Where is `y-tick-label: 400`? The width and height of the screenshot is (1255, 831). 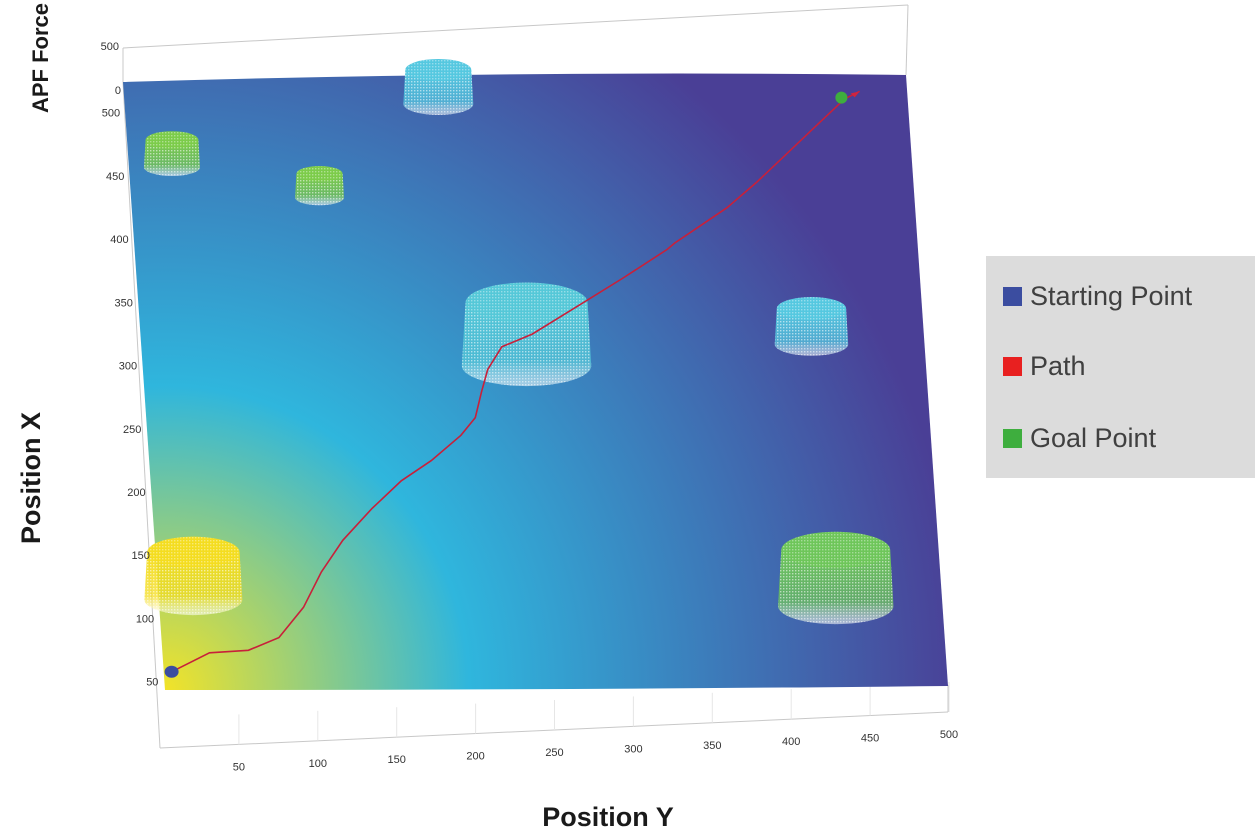
y-tick-label: 400 is located at coordinates (119, 240).